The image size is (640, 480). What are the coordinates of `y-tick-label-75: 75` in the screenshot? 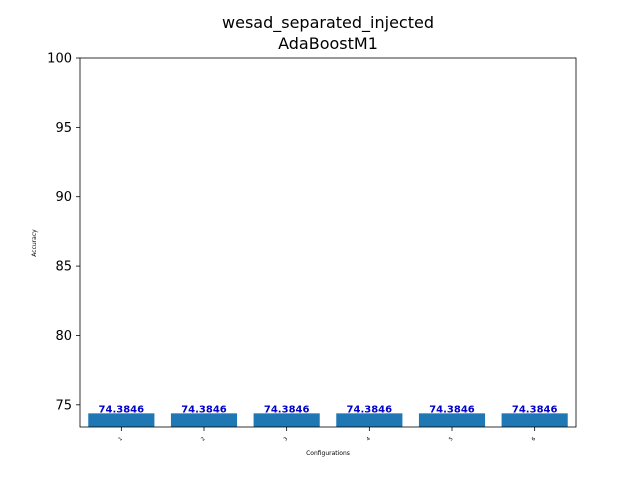 It's located at (63, 405).